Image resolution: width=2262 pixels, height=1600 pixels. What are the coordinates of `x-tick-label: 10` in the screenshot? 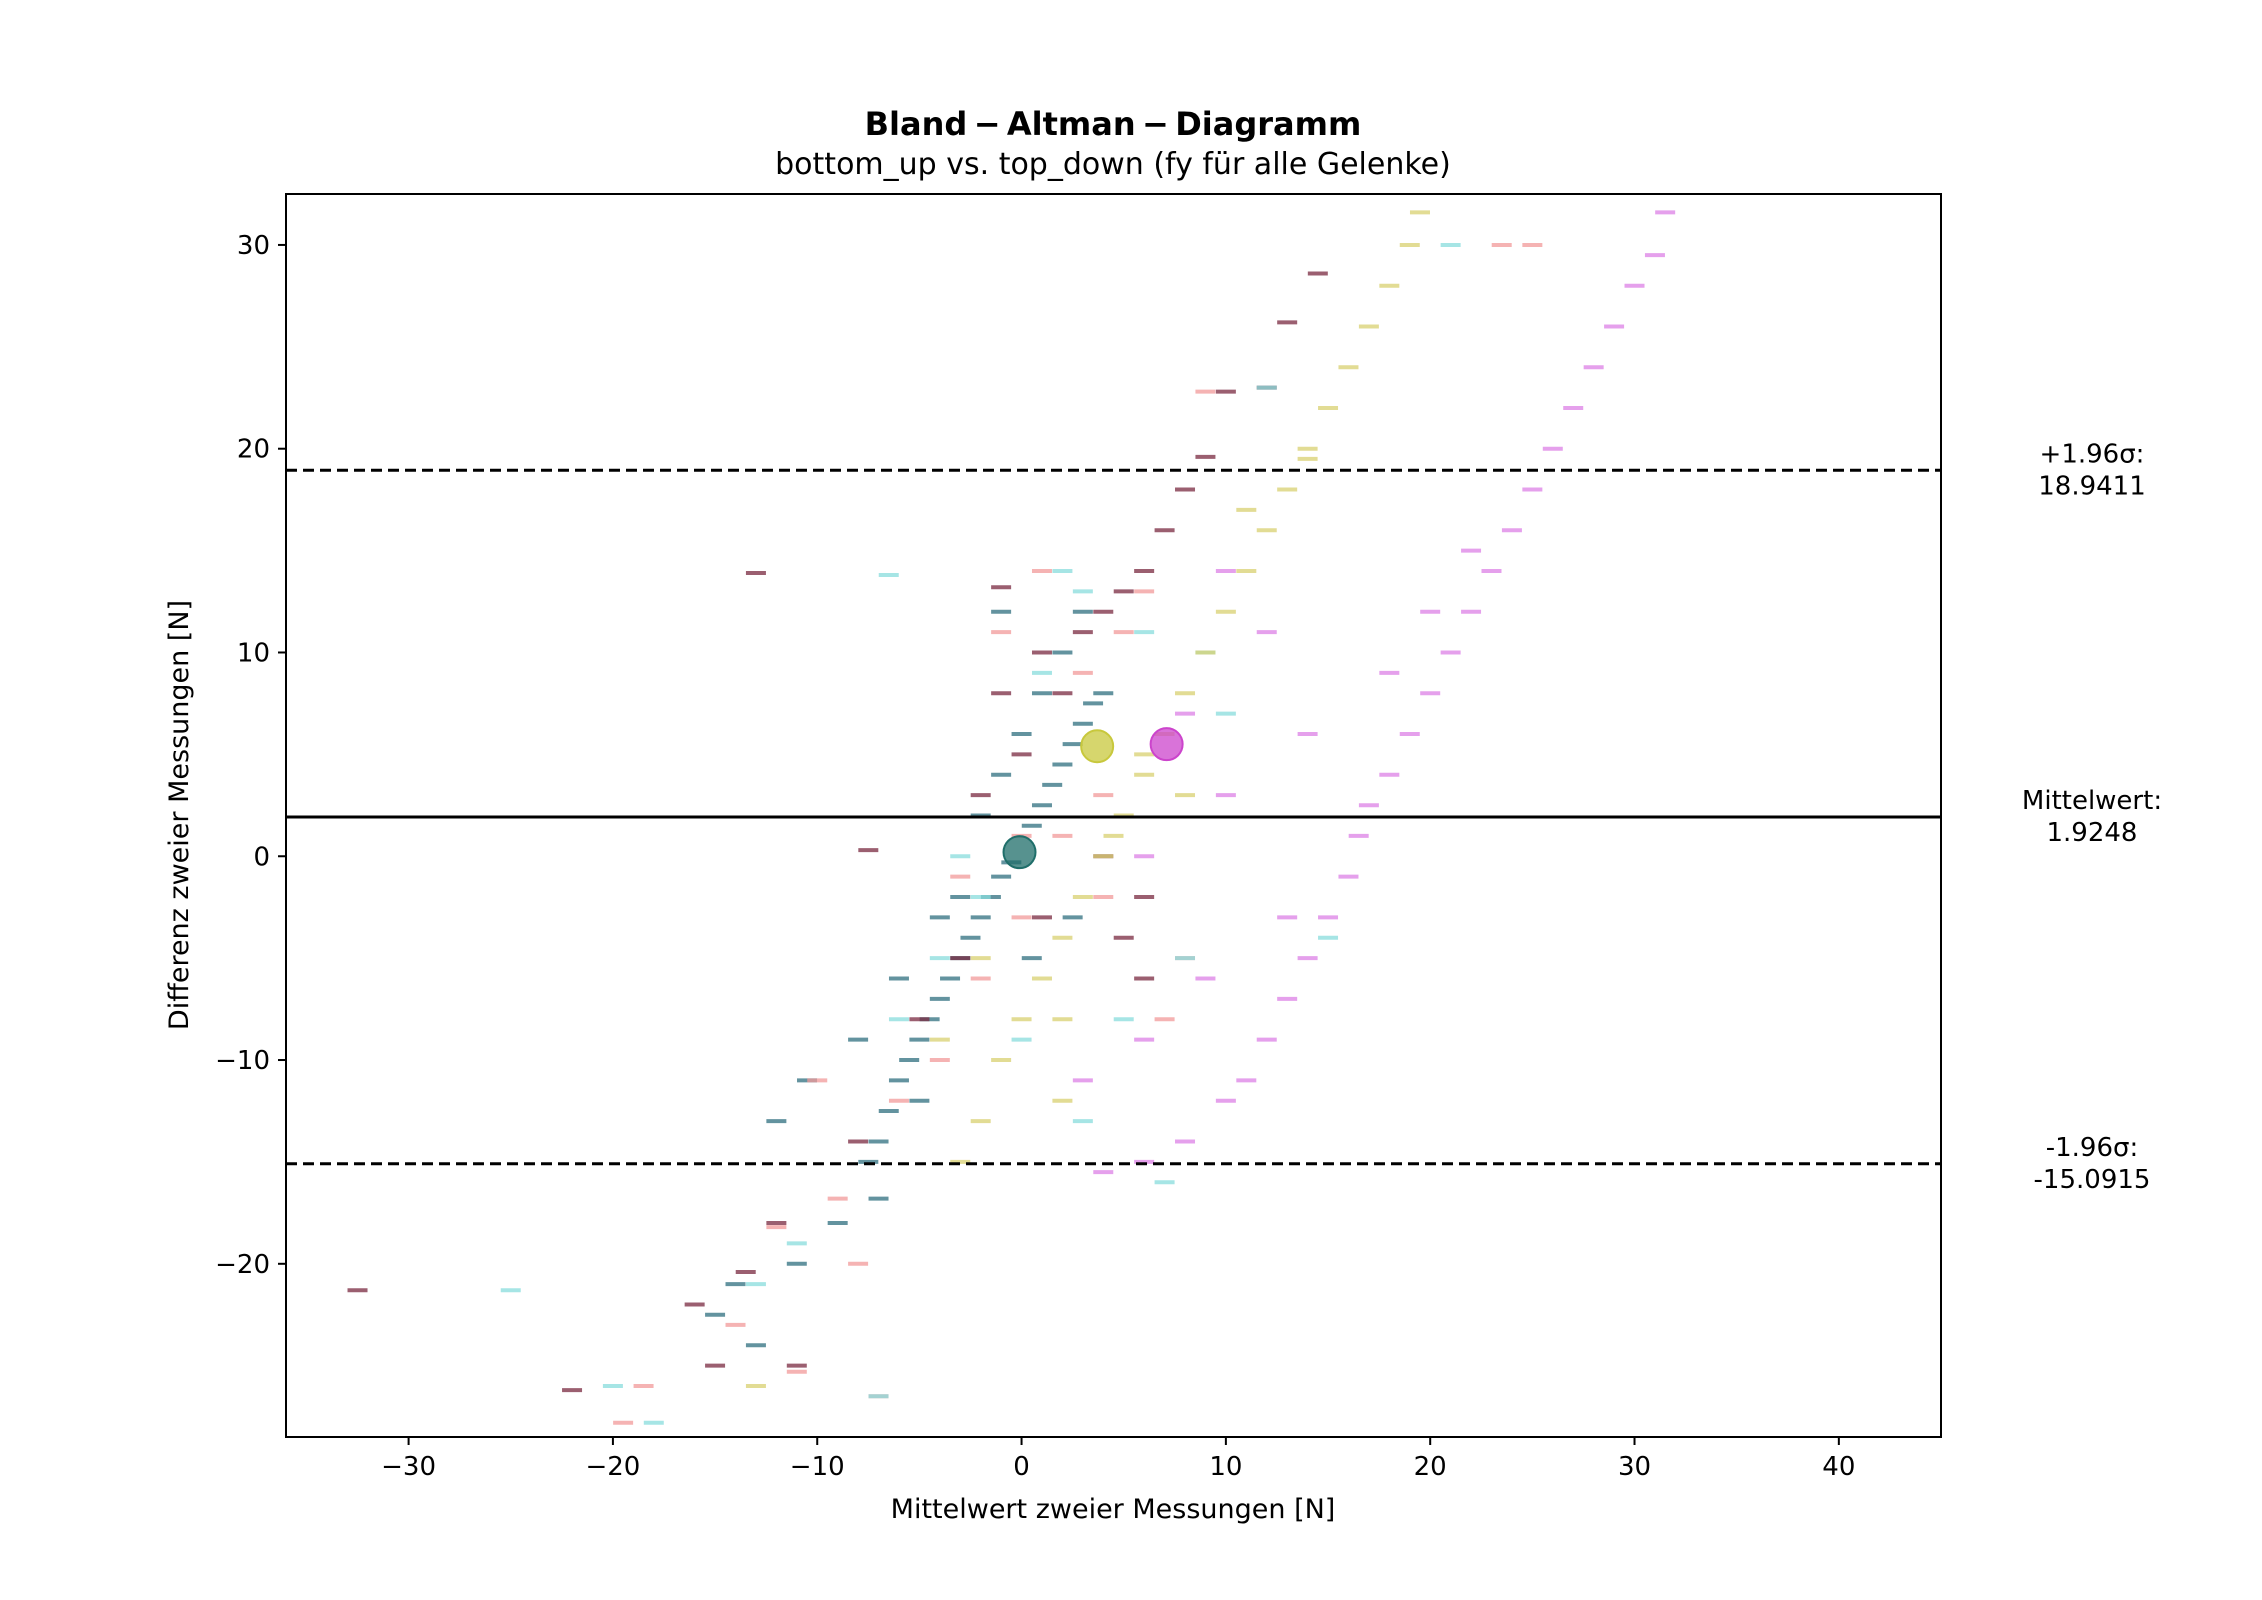 It's located at (1225, 1467).